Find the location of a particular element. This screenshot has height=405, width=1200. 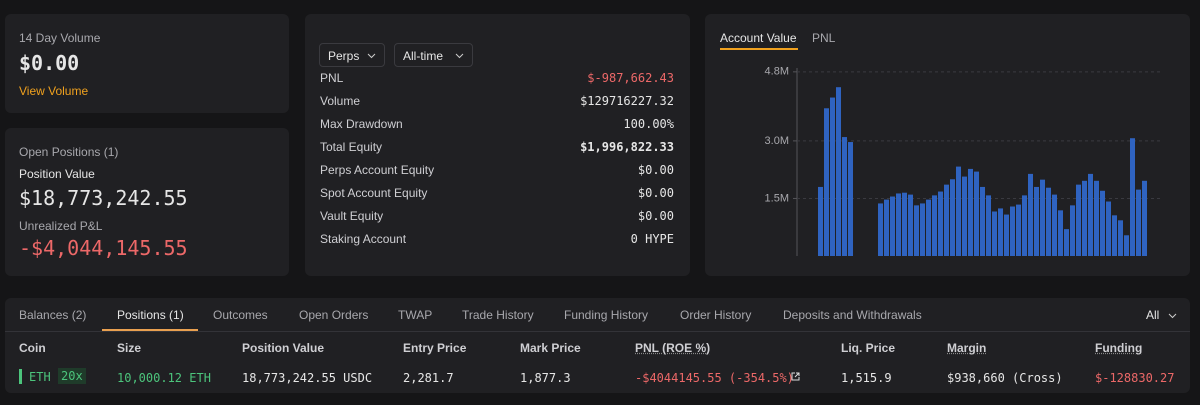

tab: Outcomes is located at coordinates (240, 315).